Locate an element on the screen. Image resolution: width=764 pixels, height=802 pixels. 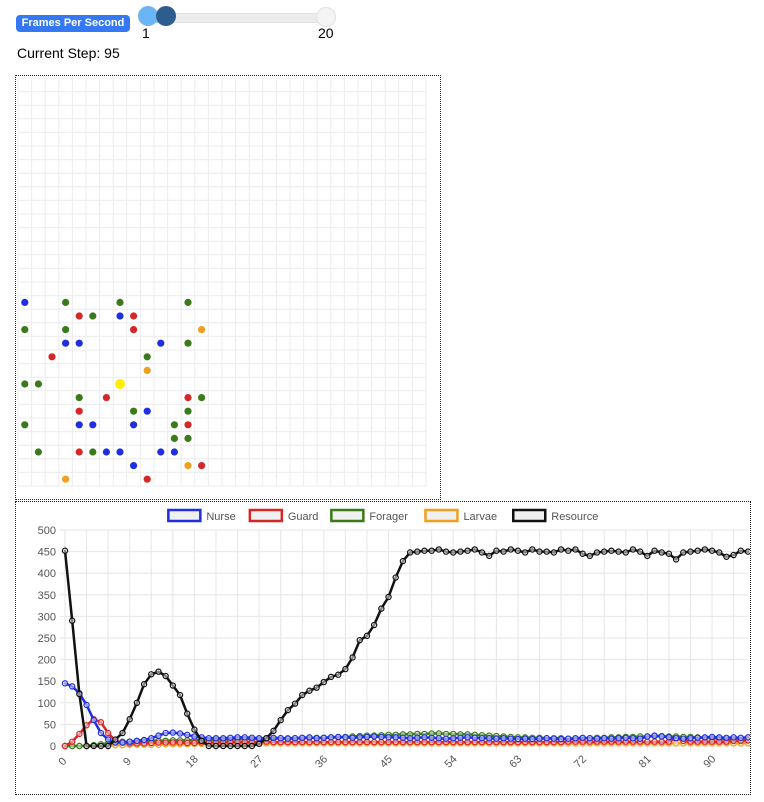
y-tick-label: 250 is located at coordinates (47, 639).